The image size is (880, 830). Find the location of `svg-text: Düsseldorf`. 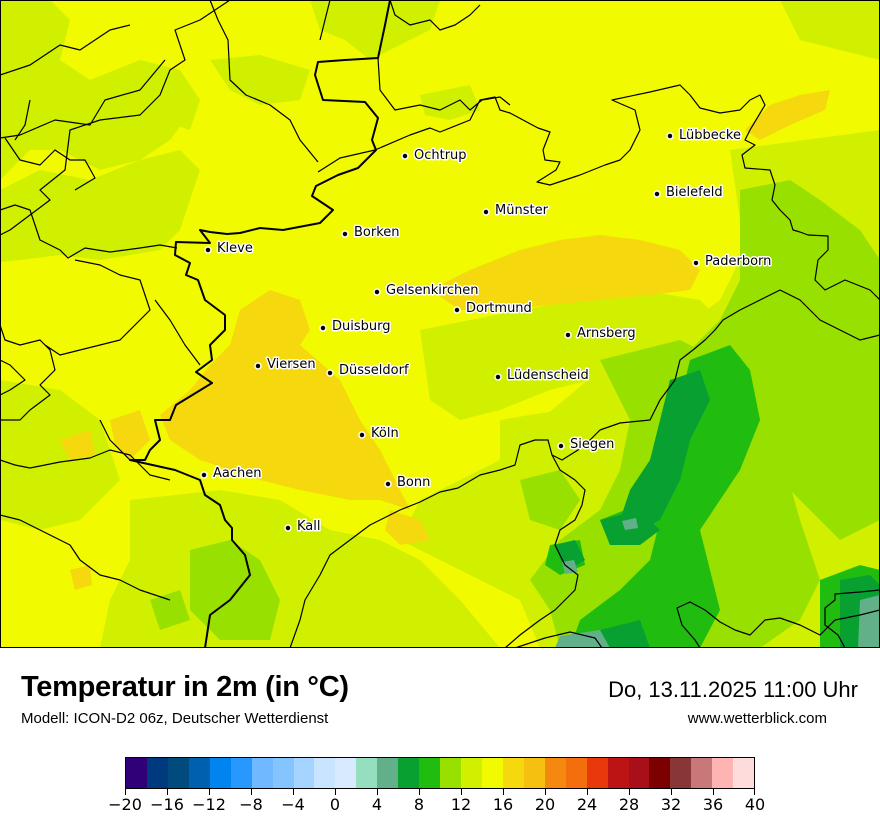

svg-text: Düsseldorf is located at coordinates (374, 370).